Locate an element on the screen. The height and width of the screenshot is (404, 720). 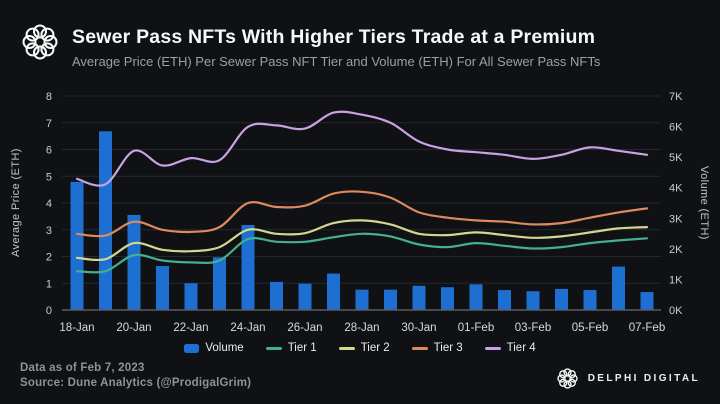
volume-swatch-icon is located at coordinates (192, 348).